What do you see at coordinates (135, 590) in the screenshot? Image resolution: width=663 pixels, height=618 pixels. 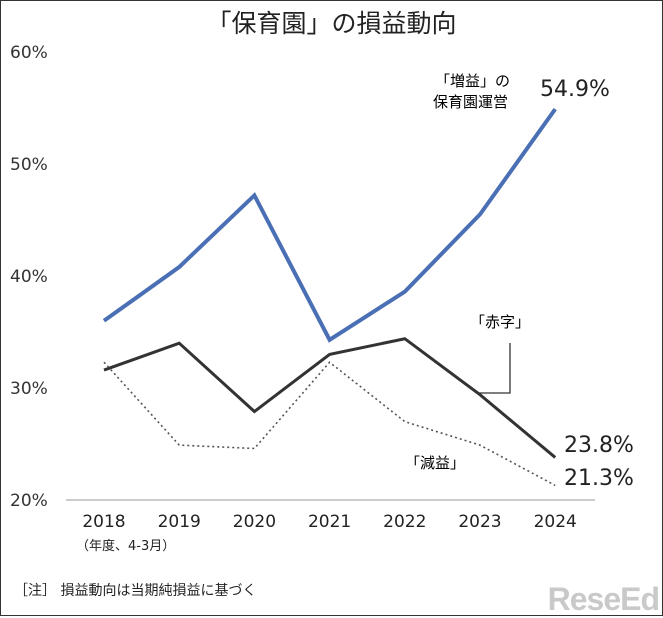 I see `footnote: ［注］ 損益動向は当期純損益に基づく` at bounding box center [135, 590].